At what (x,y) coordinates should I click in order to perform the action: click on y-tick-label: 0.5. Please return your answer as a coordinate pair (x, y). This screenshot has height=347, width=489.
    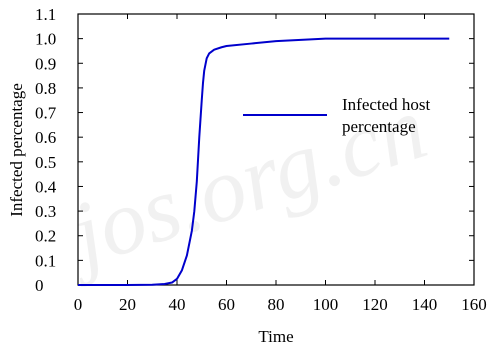
    Looking at the image, I should click on (45, 162).